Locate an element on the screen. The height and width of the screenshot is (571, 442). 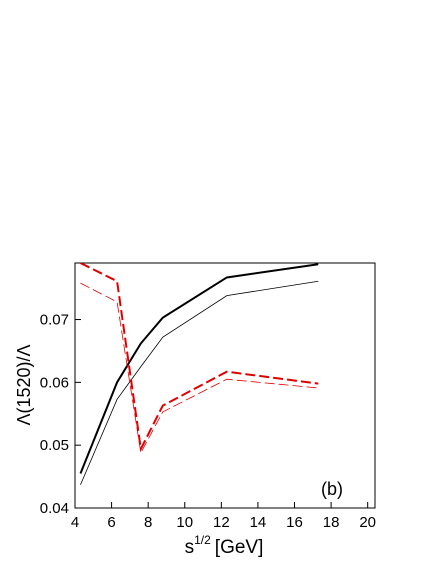
x-tick-label: 6 is located at coordinates (111, 522).